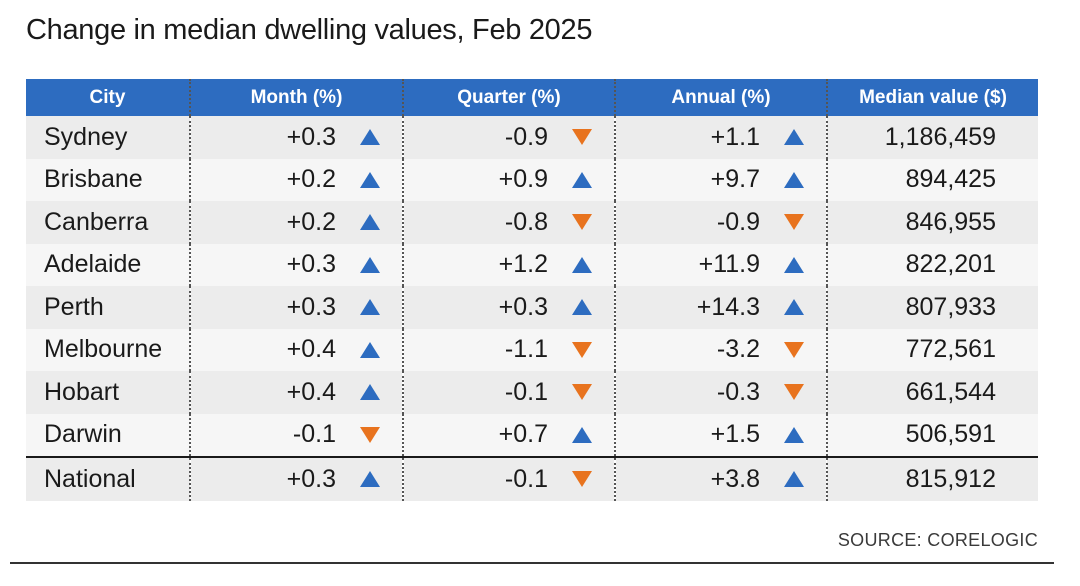 The image size is (1080, 586). What do you see at coordinates (296, 97) in the screenshot?
I see `column-header-month: Month (%)` at bounding box center [296, 97].